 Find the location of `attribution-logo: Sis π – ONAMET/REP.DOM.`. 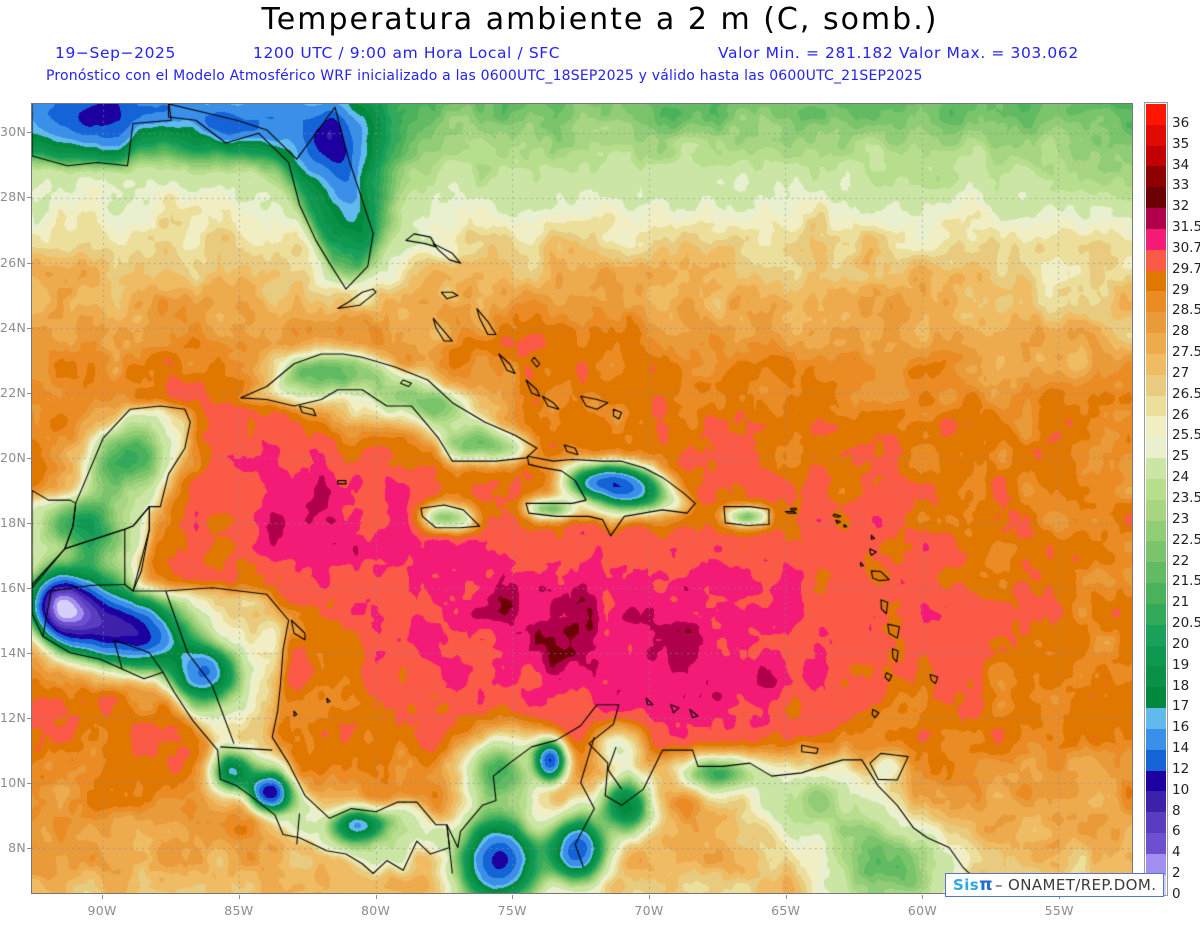

attribution-logo: Sis π – ONAMET/REP.DOM. is located at coordinates (1055, 885).